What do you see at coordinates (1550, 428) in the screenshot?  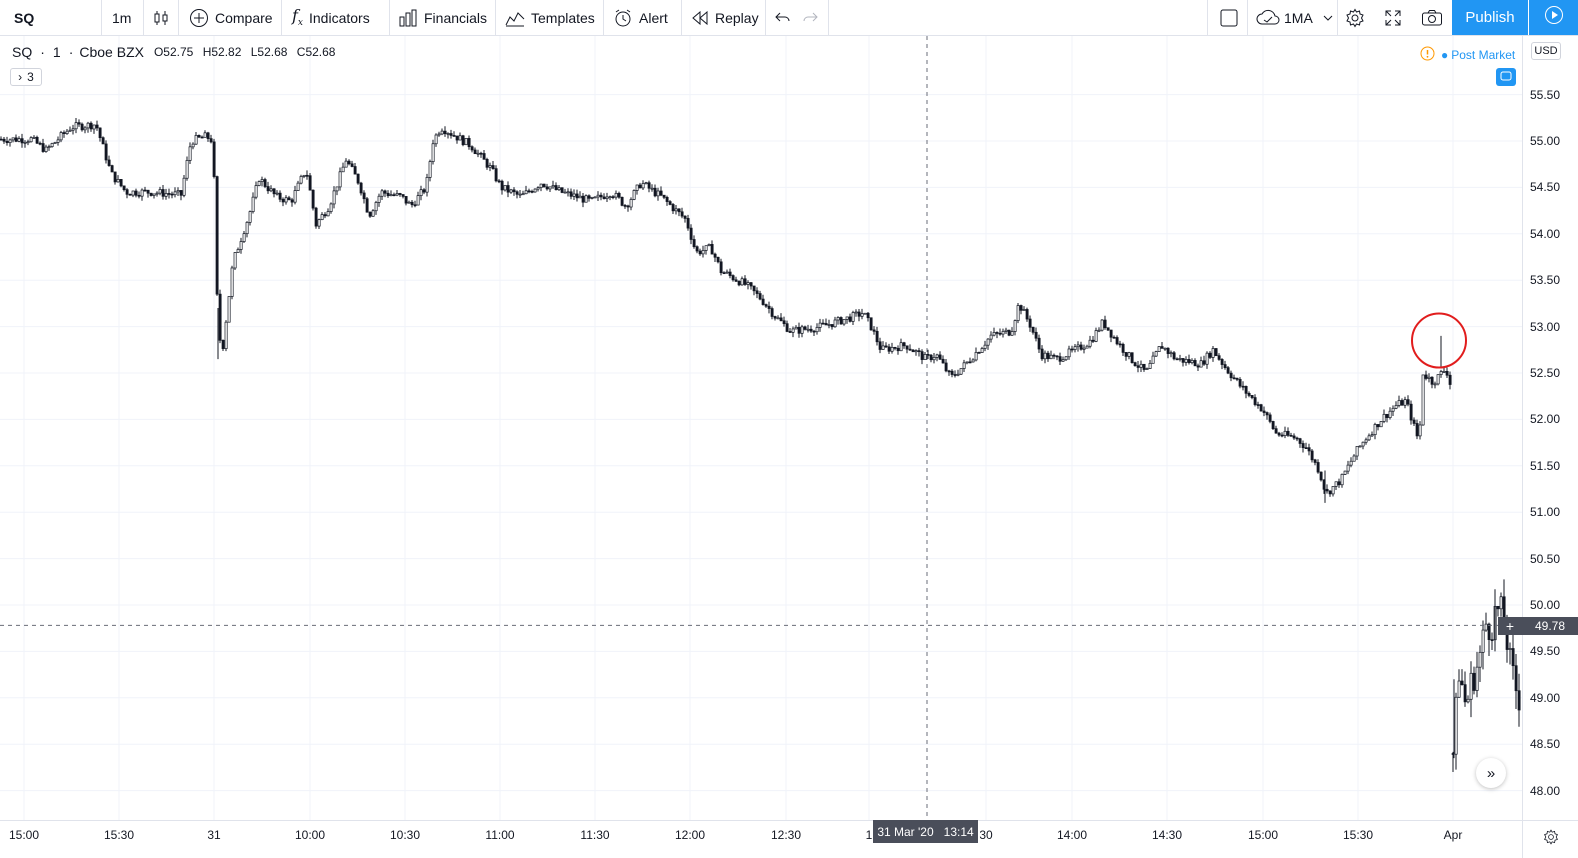 I see `price-axis` at bounding box center [1550, 428].